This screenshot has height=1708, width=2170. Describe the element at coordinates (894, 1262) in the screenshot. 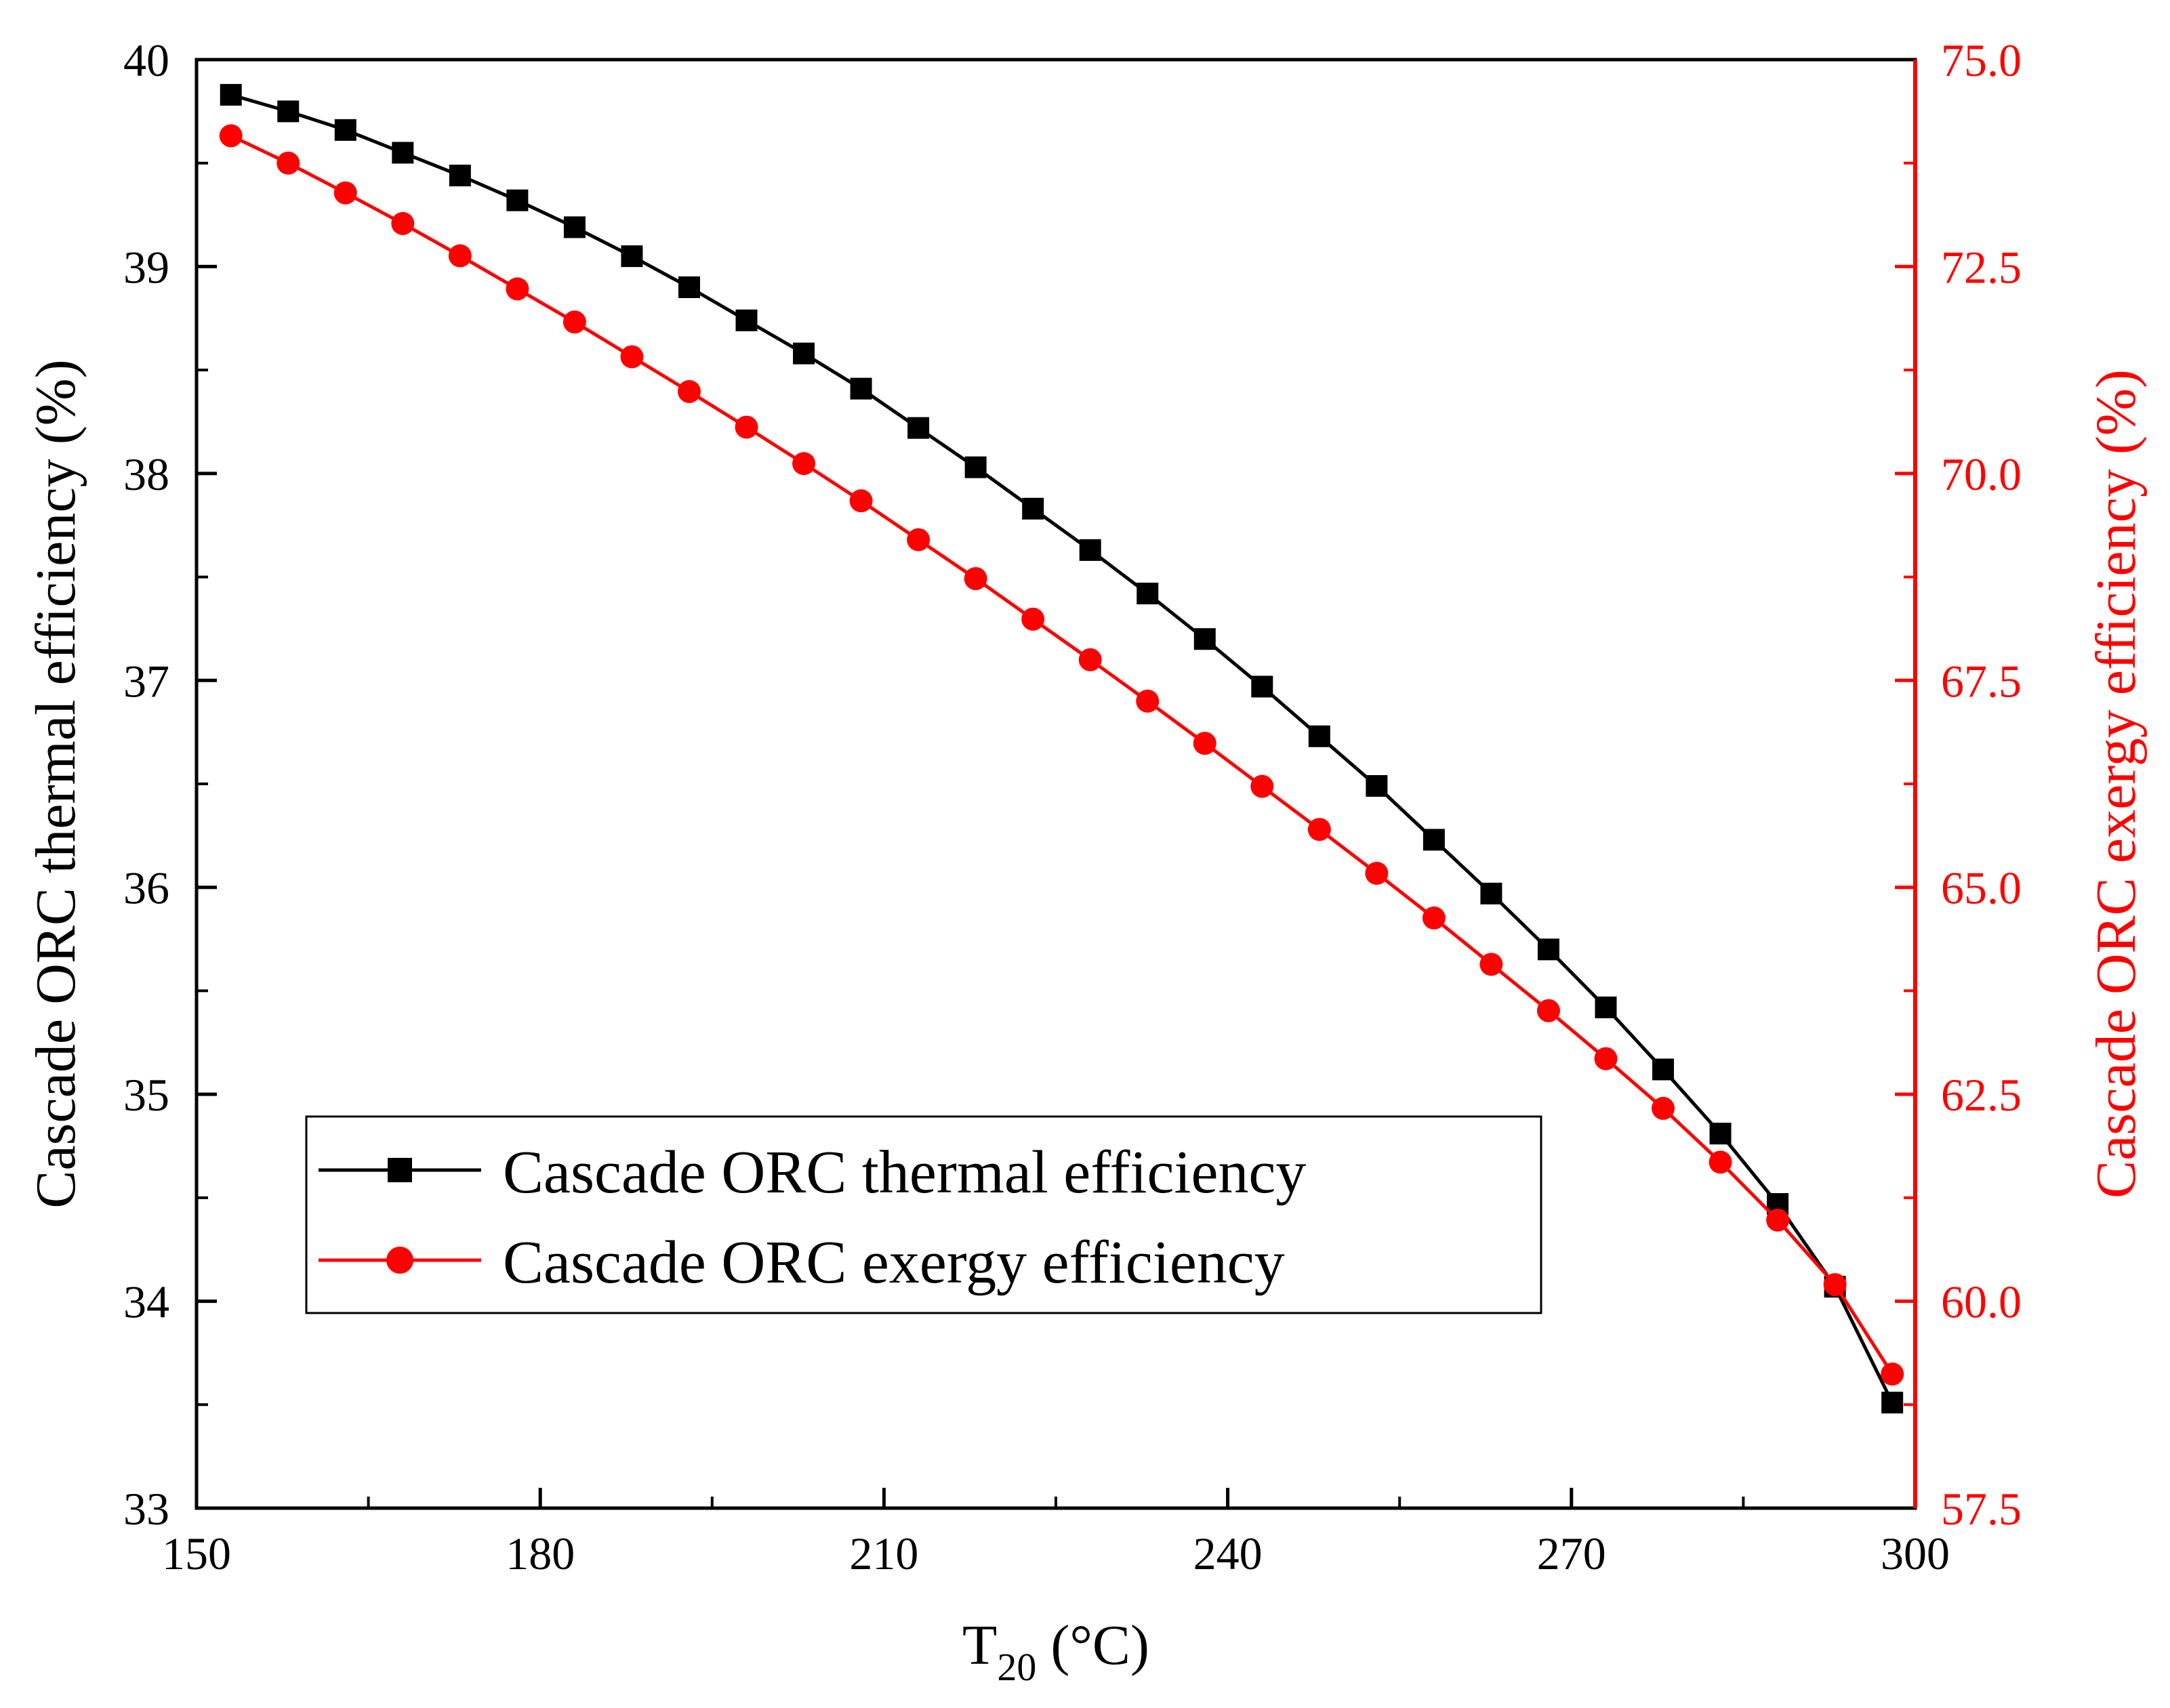

I see `legend-label-exergy: Cascade ORC exergy efficiency` at that location.